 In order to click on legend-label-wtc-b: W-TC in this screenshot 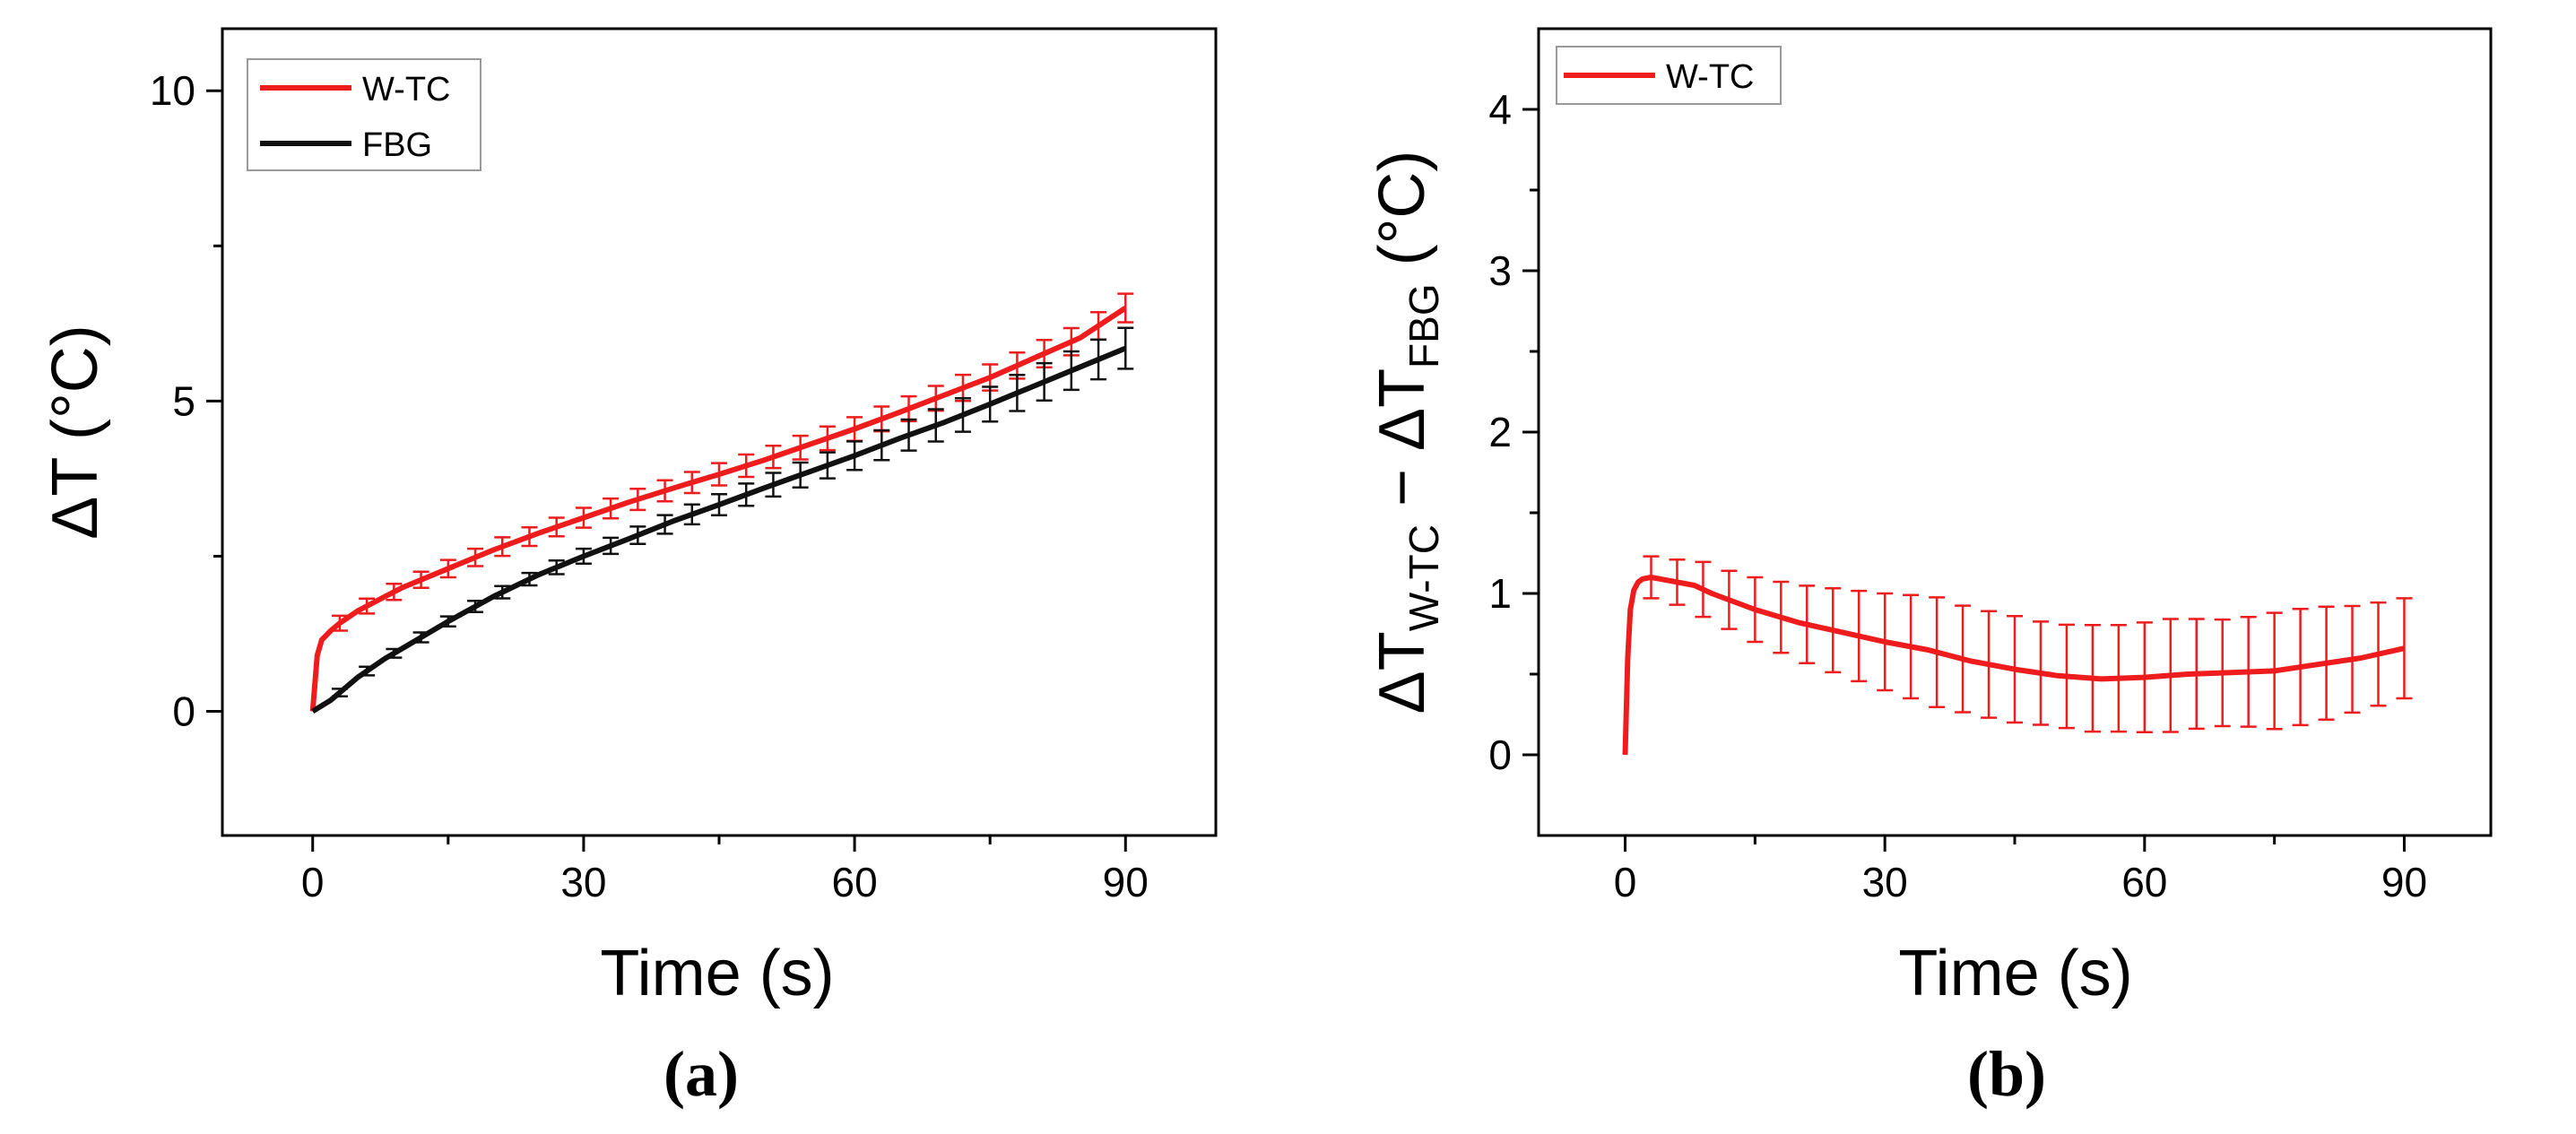, I will do `click(1710, 77)`.